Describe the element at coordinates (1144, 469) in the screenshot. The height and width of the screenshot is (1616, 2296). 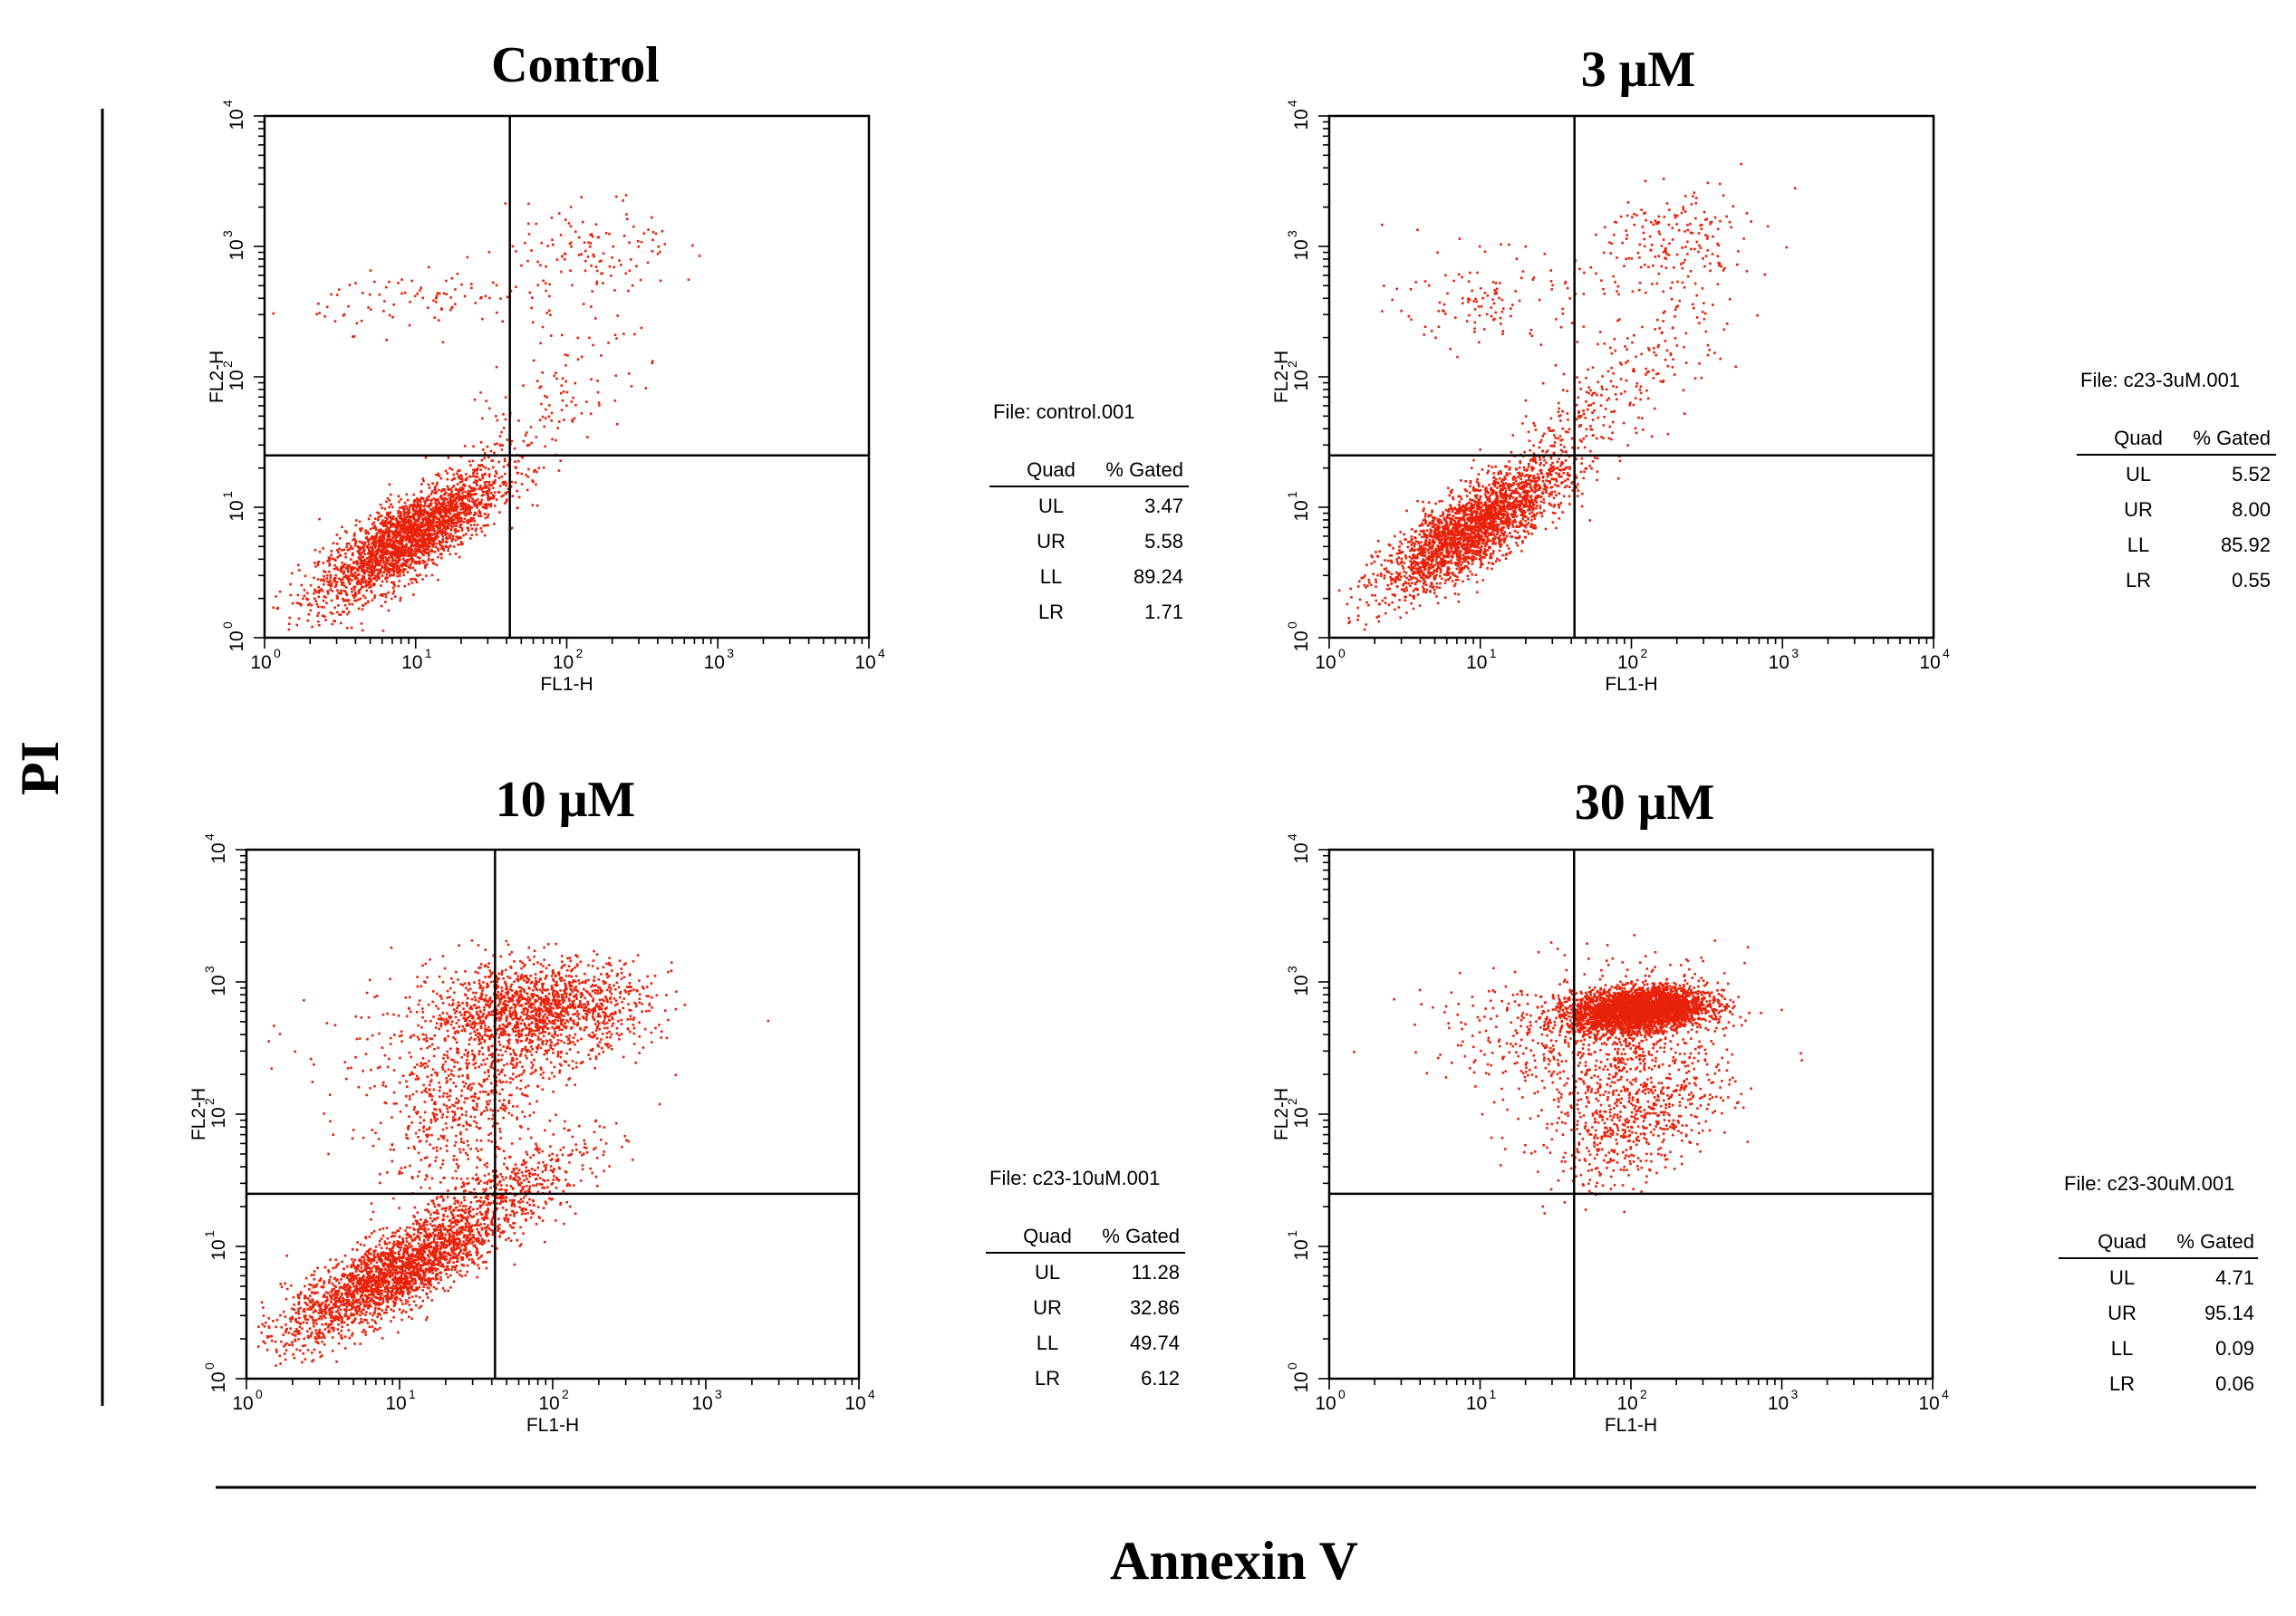
I see `stats-header-gated: % Gated` at that location.